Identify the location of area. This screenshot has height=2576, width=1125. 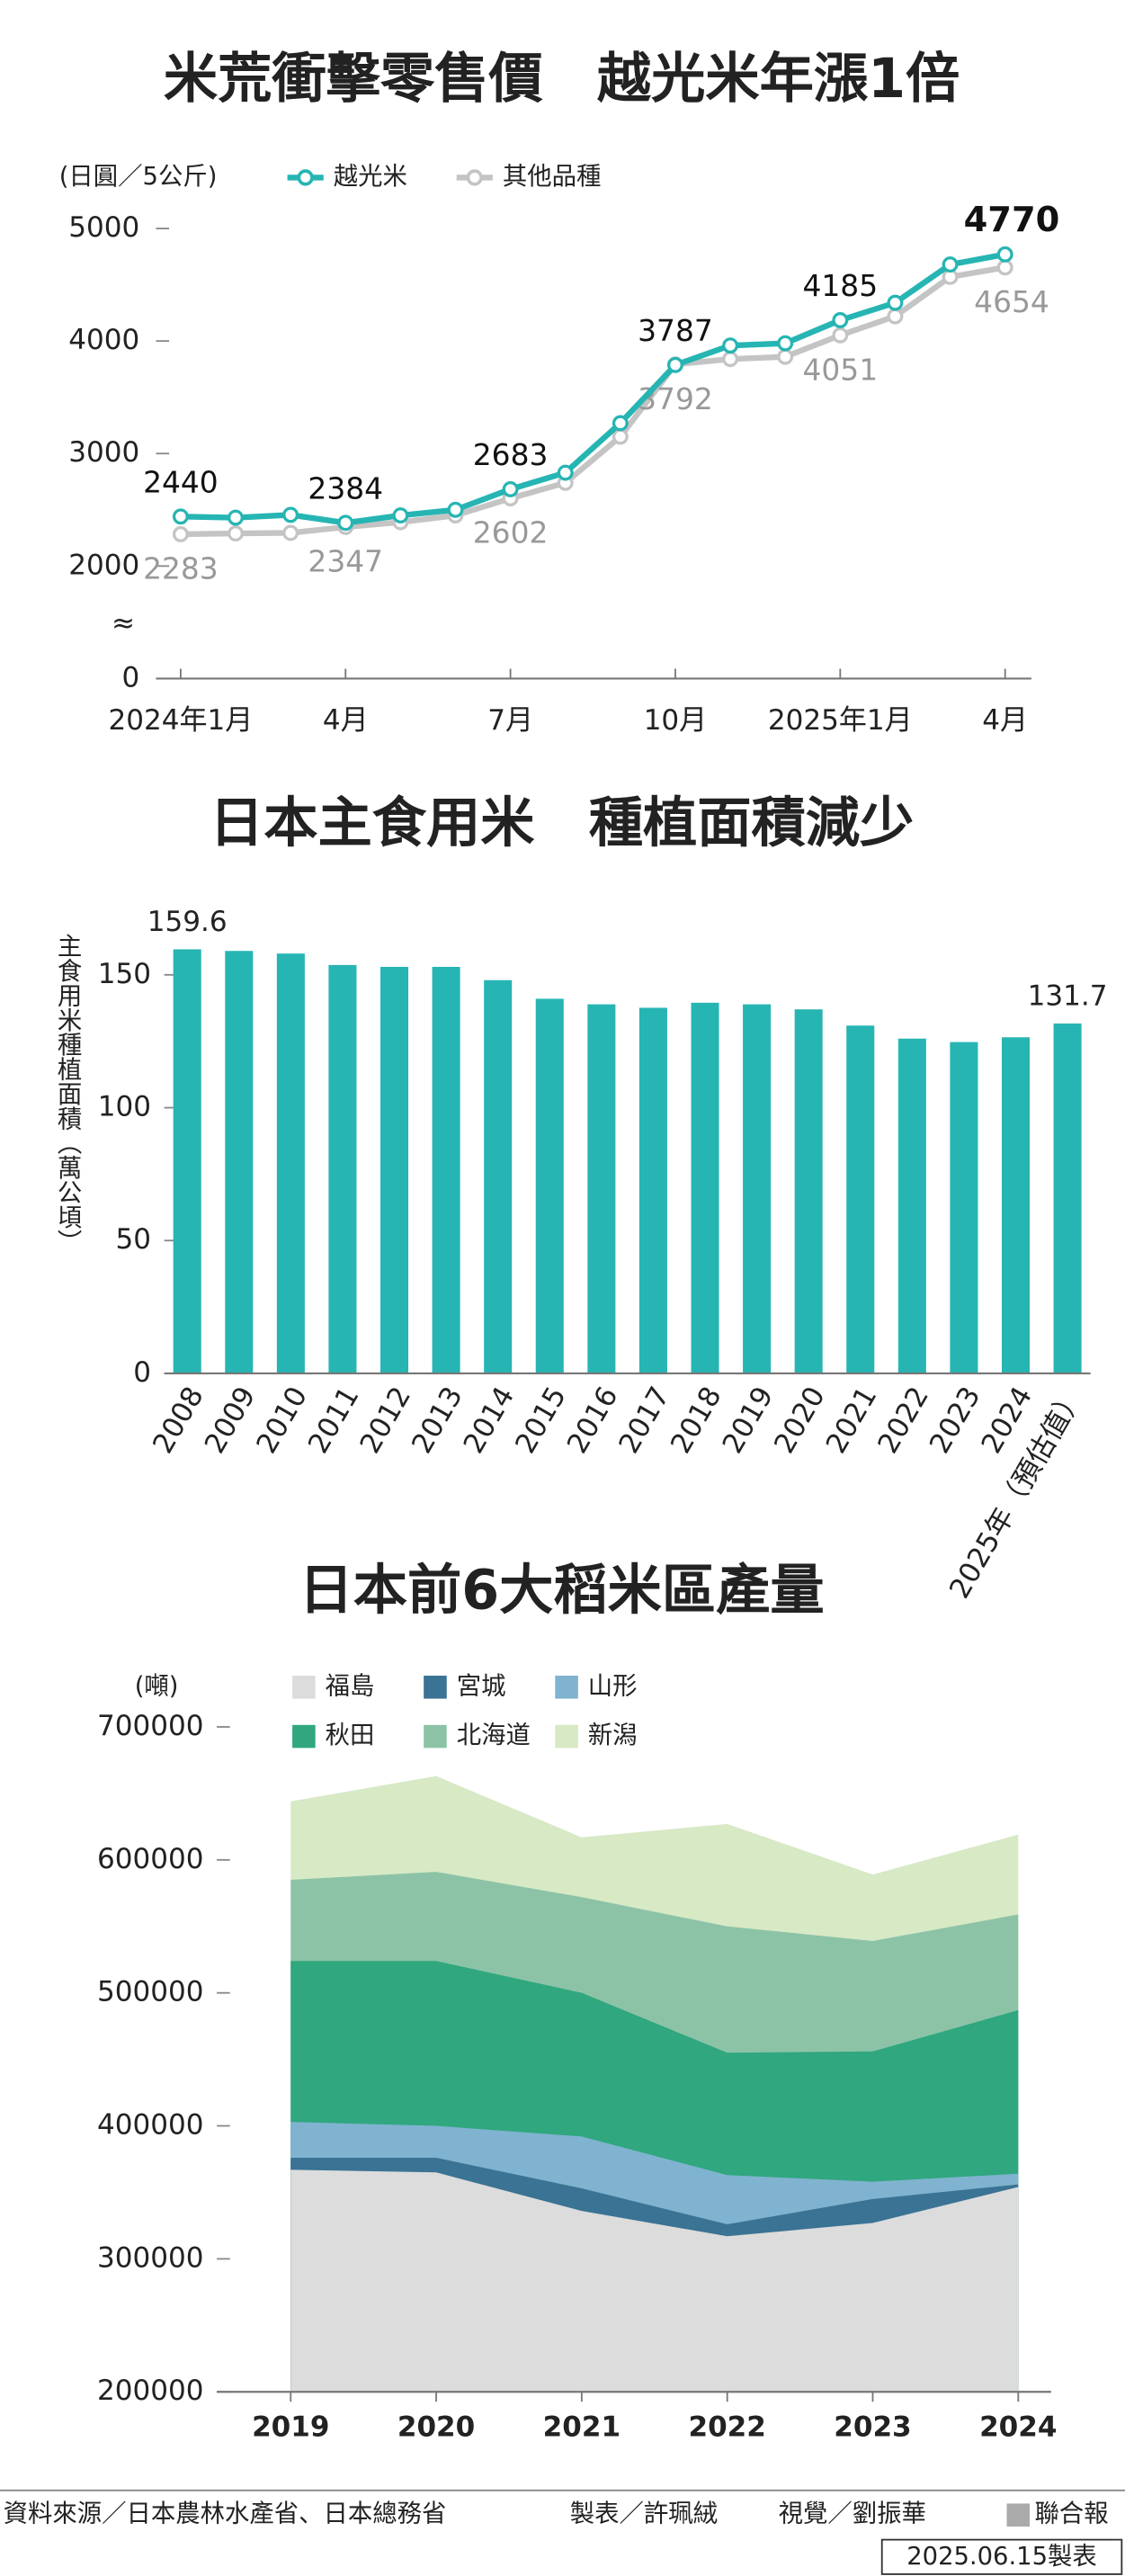
(654, 2281).